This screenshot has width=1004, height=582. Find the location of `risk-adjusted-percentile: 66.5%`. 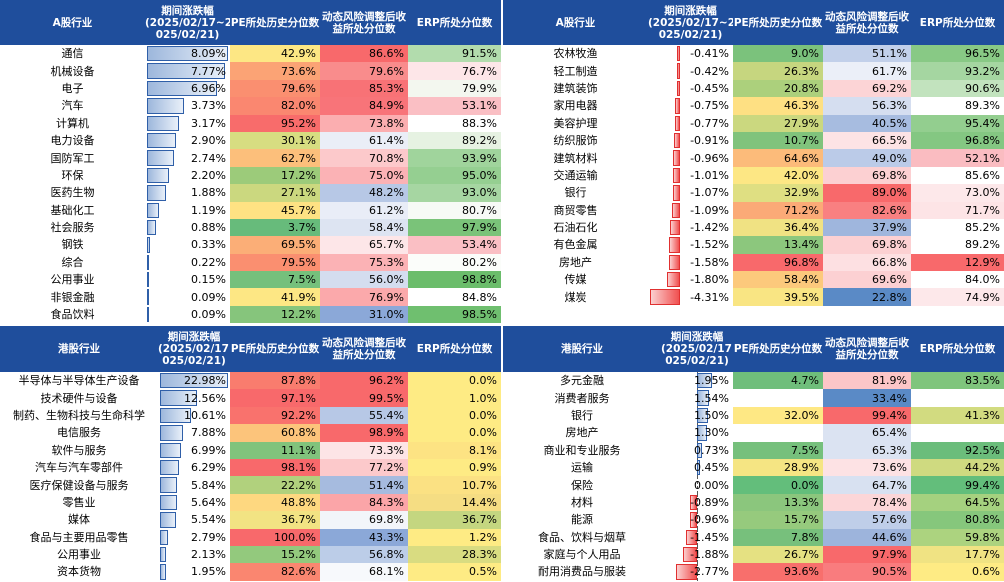

risk-adjusted-percentile: 66.5% is located at coordinates (867, 140).